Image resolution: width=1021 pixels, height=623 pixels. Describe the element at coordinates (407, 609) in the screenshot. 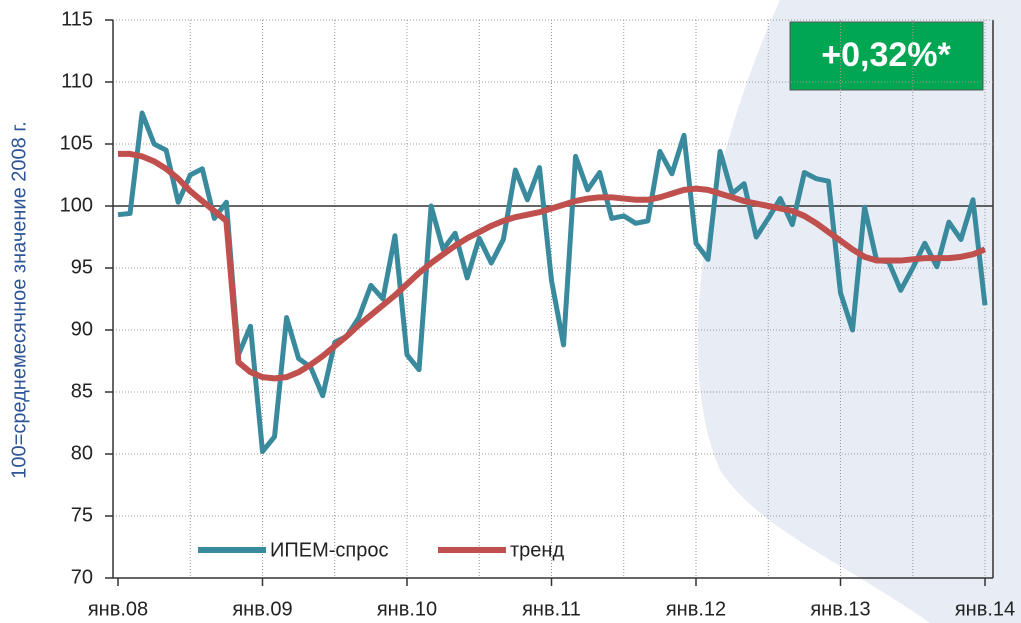

I see `x-tick-label: янв.10` at that location.